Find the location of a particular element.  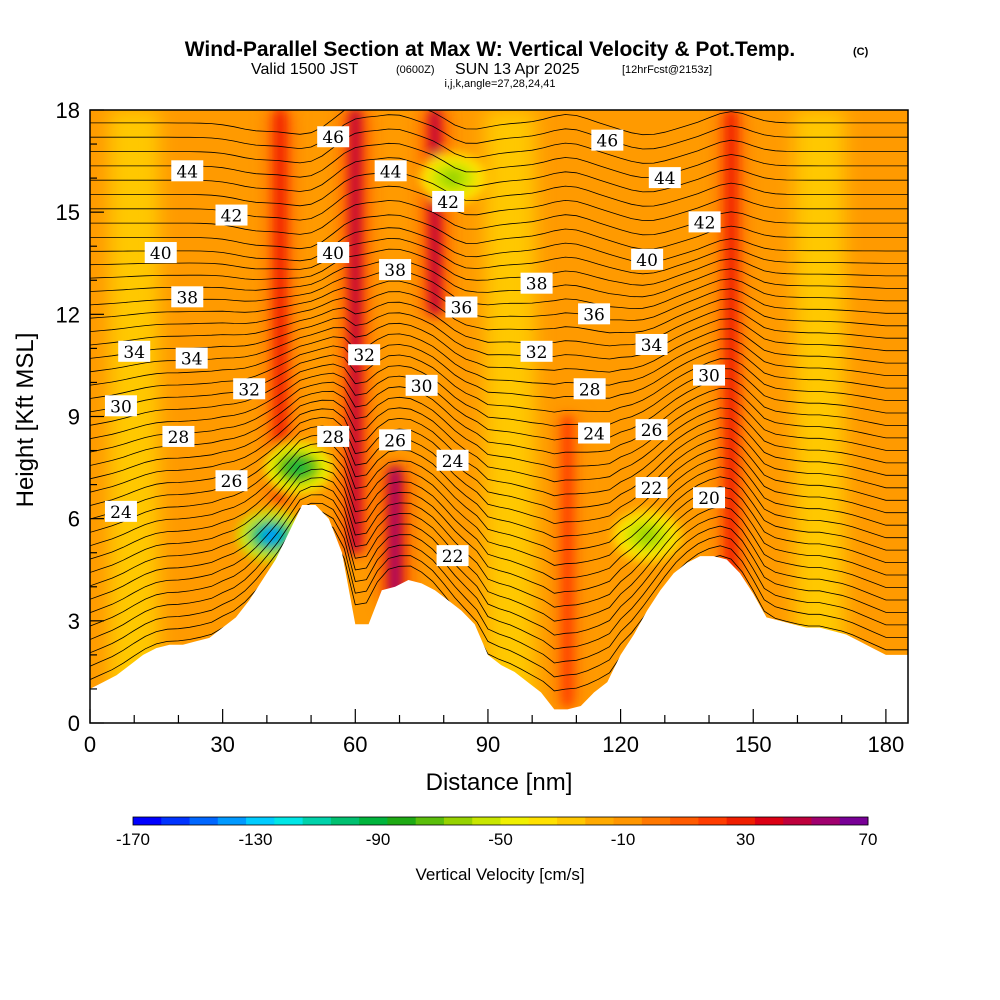

y-tick-label: 18 is located at coordinates (68, 110).